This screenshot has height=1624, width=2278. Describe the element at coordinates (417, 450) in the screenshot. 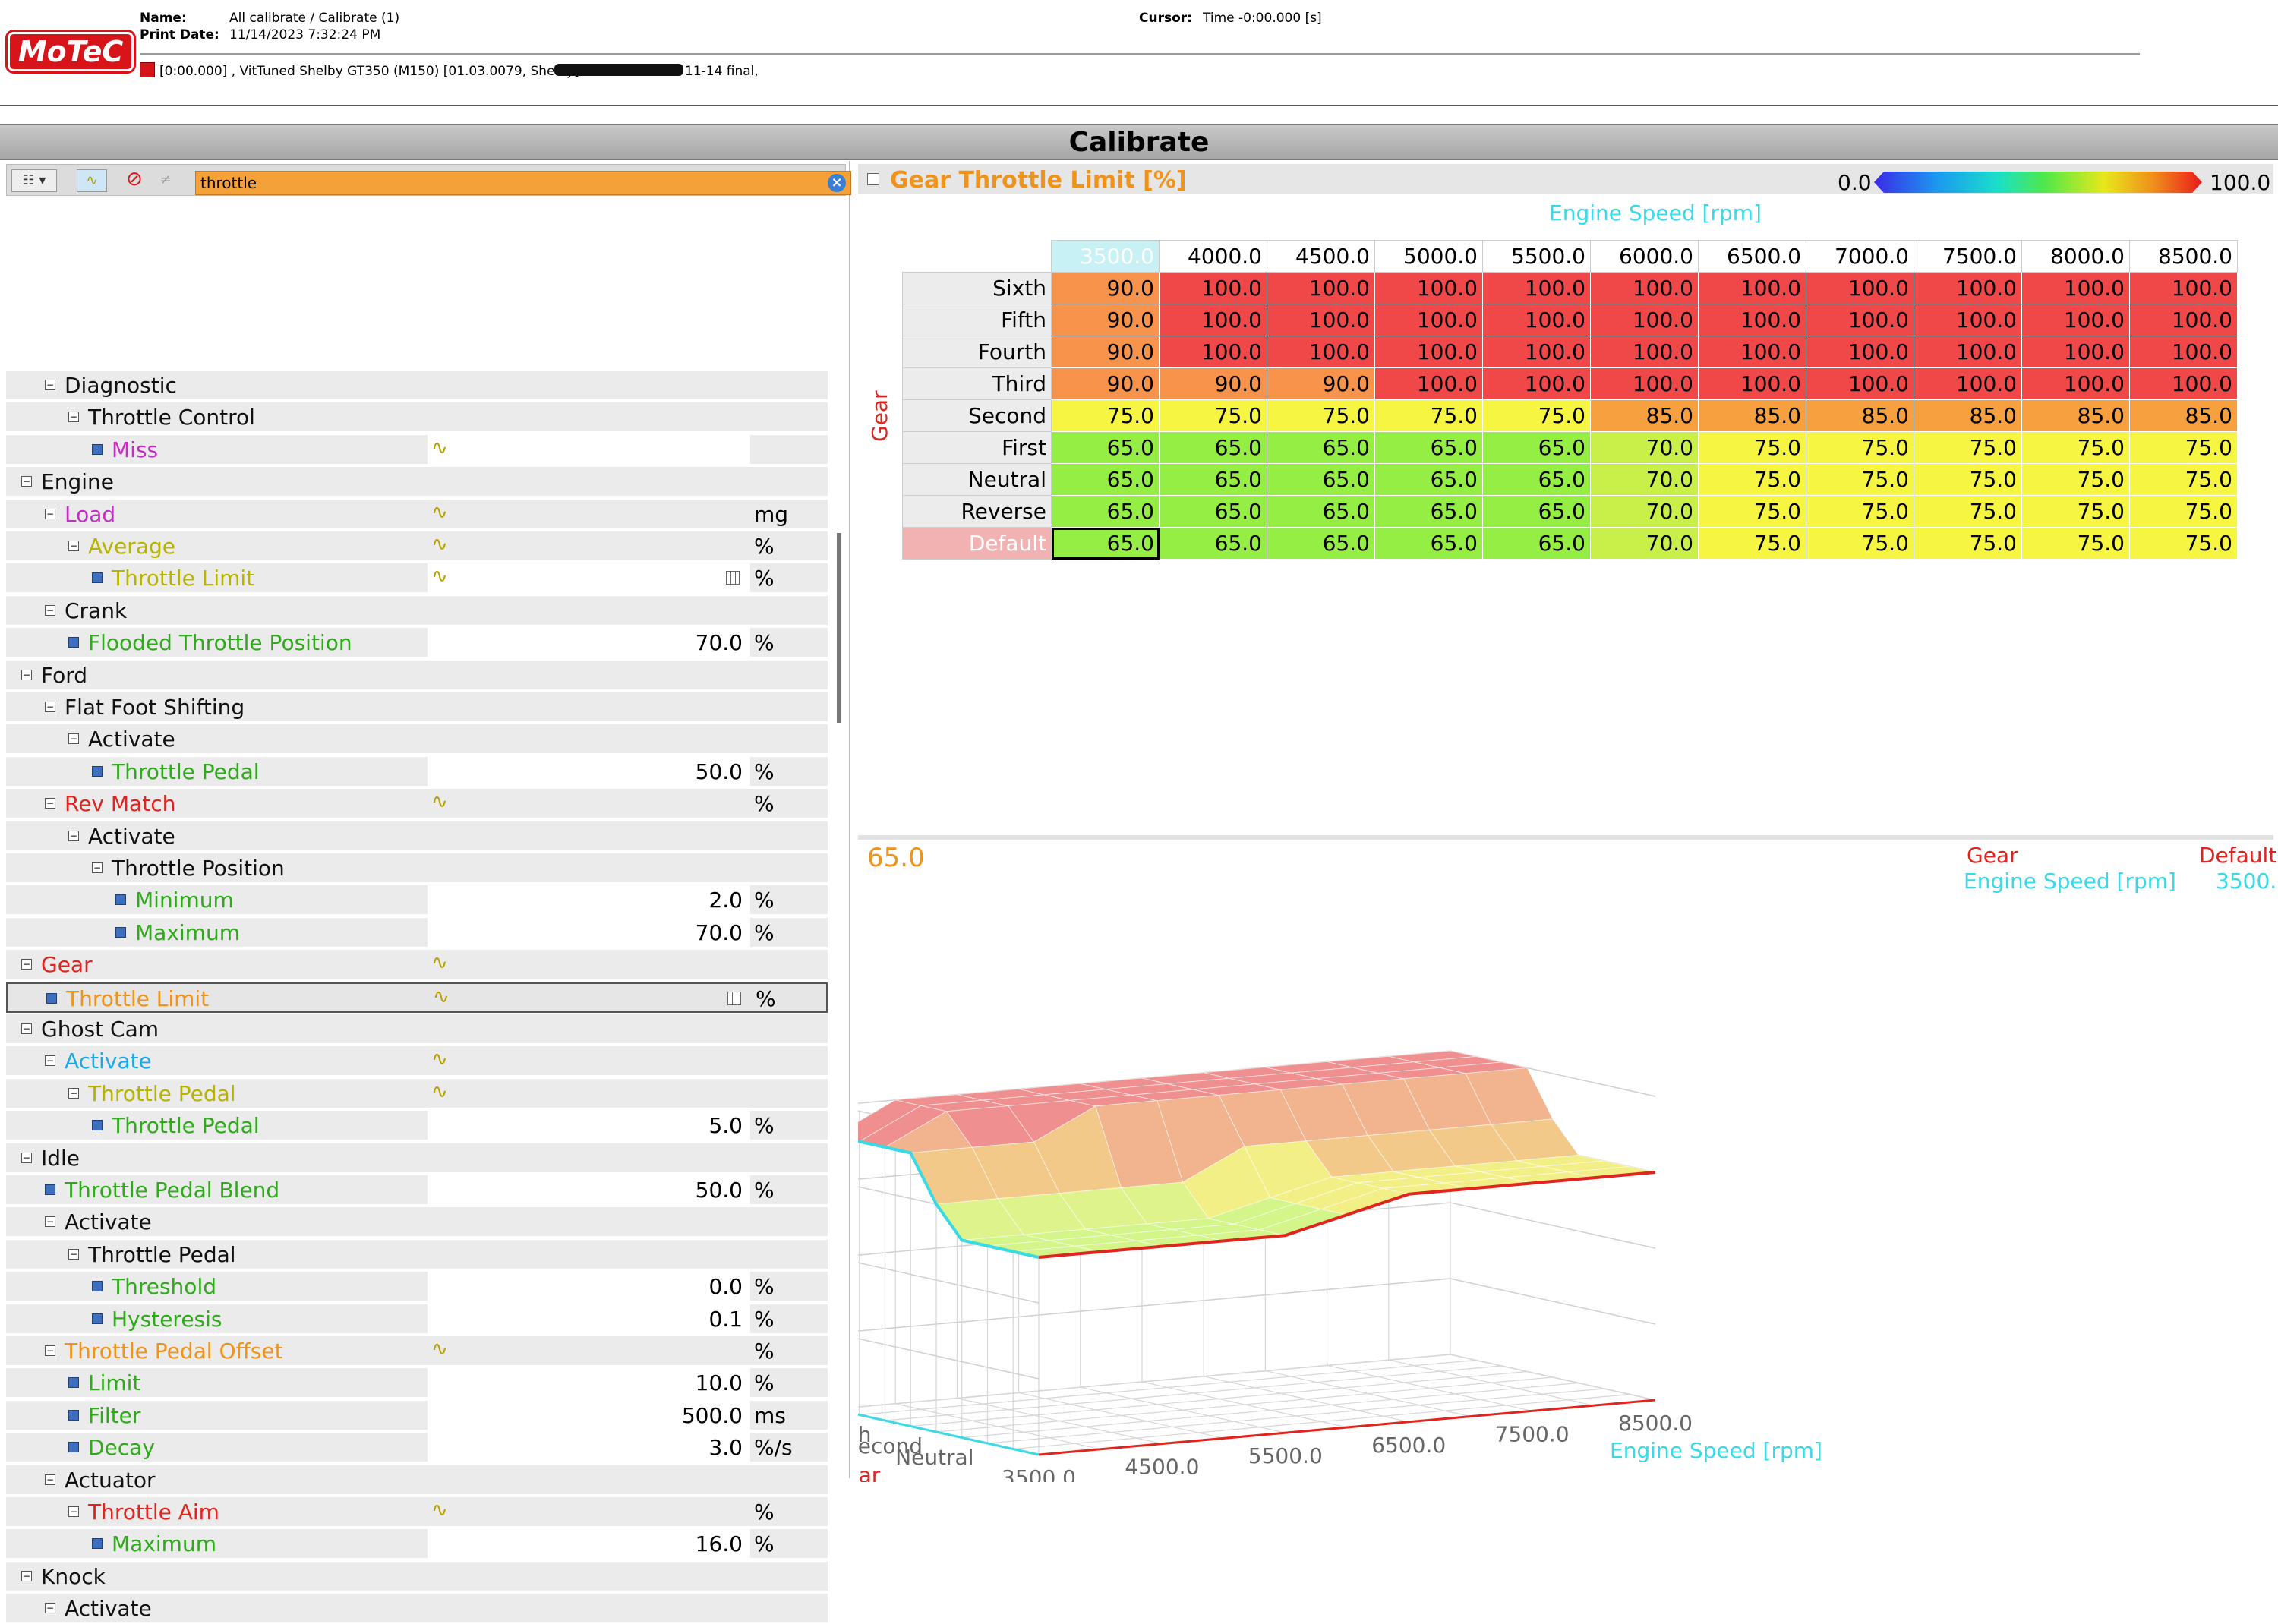

I see `tree-row: Miss ∿` at that location.